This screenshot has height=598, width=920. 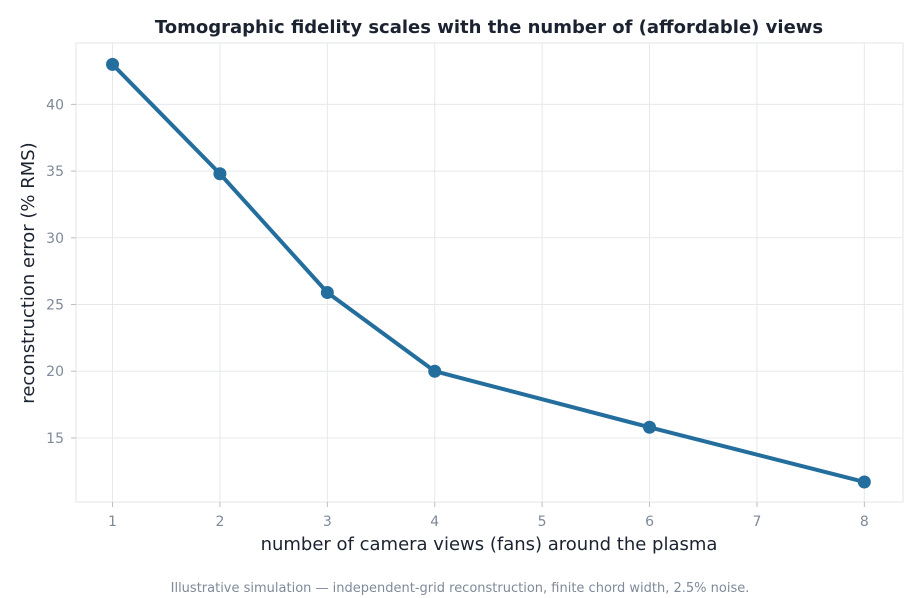 I want to click on x-tick-label: 1, so click(x=112, y=522).